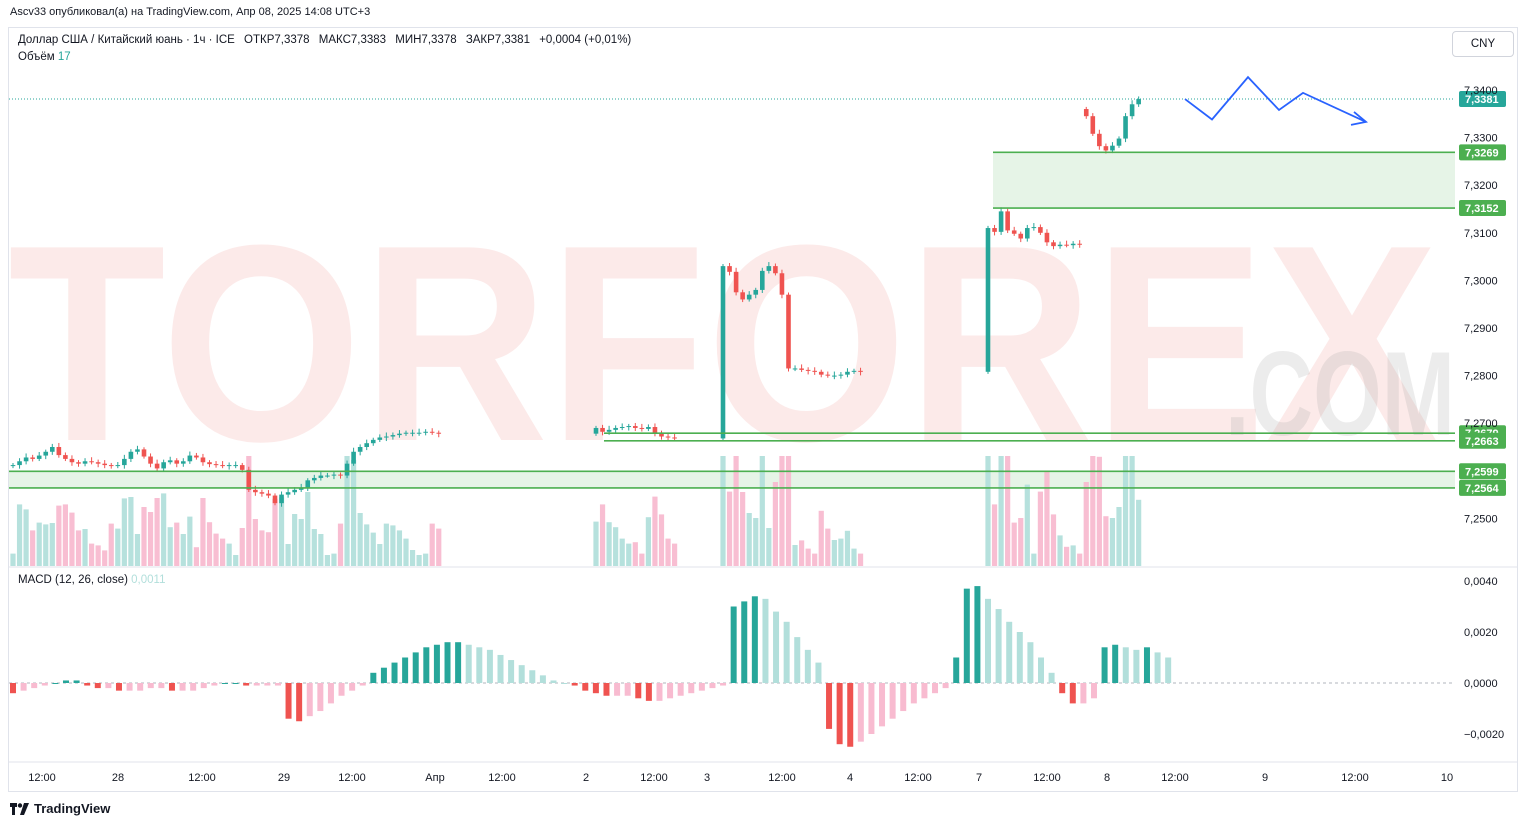 This screenshot has height=827, width=1528. Describe the element at coordinates (707, 778) in the screenshot. I see `time-tick-label: 3` at that location.